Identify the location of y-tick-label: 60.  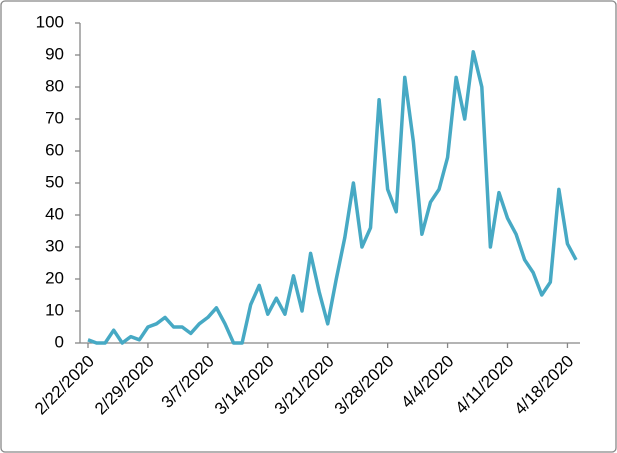
(54, 149).